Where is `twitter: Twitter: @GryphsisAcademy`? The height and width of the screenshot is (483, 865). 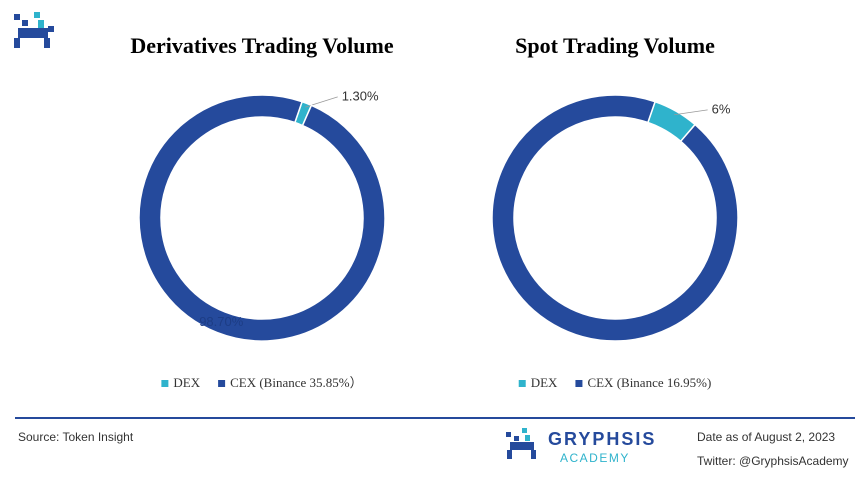
twitter: Twitter: @GryphsisAcademy is located at coordinates (773, 461).